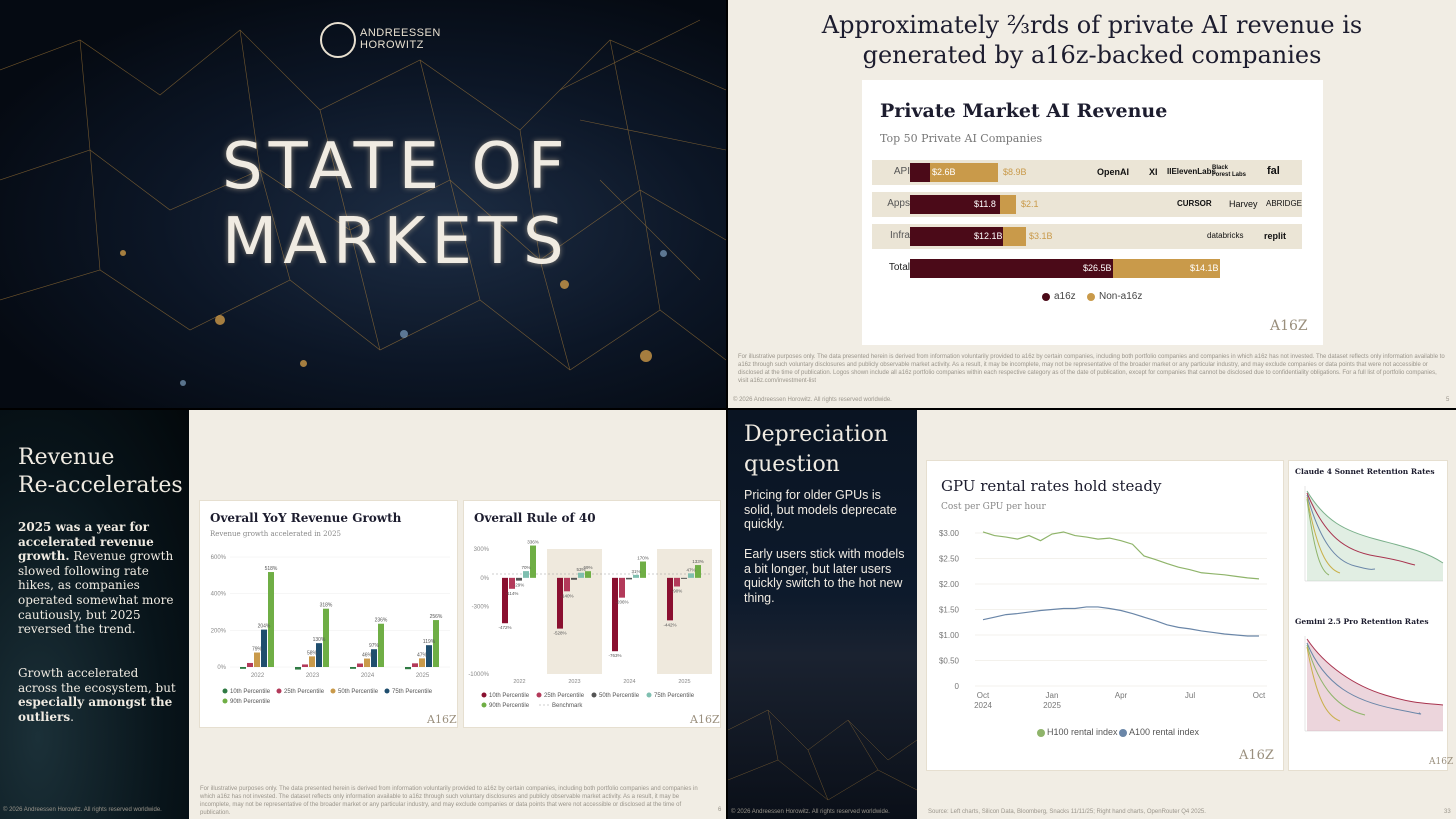 This screenshot has height=819, width=1456. Describe the element at coordinates (957, 686) in the screenshot. I see `y-tick-label: 0` at that location.